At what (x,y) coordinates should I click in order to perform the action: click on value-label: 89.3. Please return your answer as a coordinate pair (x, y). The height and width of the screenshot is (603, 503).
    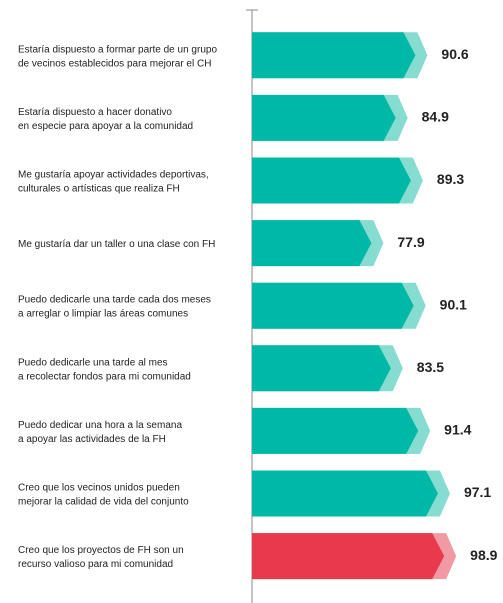
    Looking at the image, I should click on (450, 179).